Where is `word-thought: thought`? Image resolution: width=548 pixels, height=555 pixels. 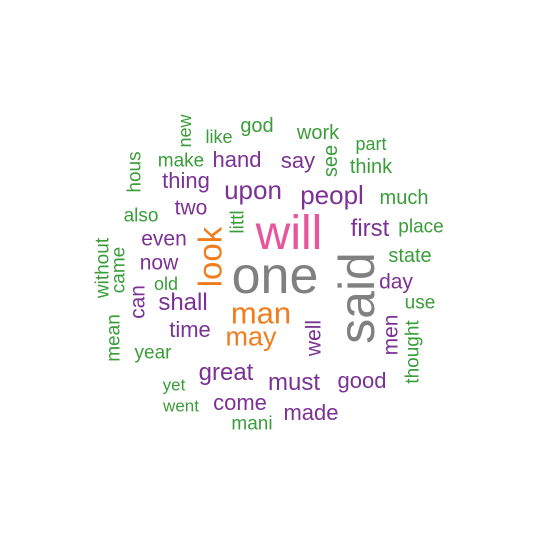
word-thought: thought is located at coordinates (413, 352).